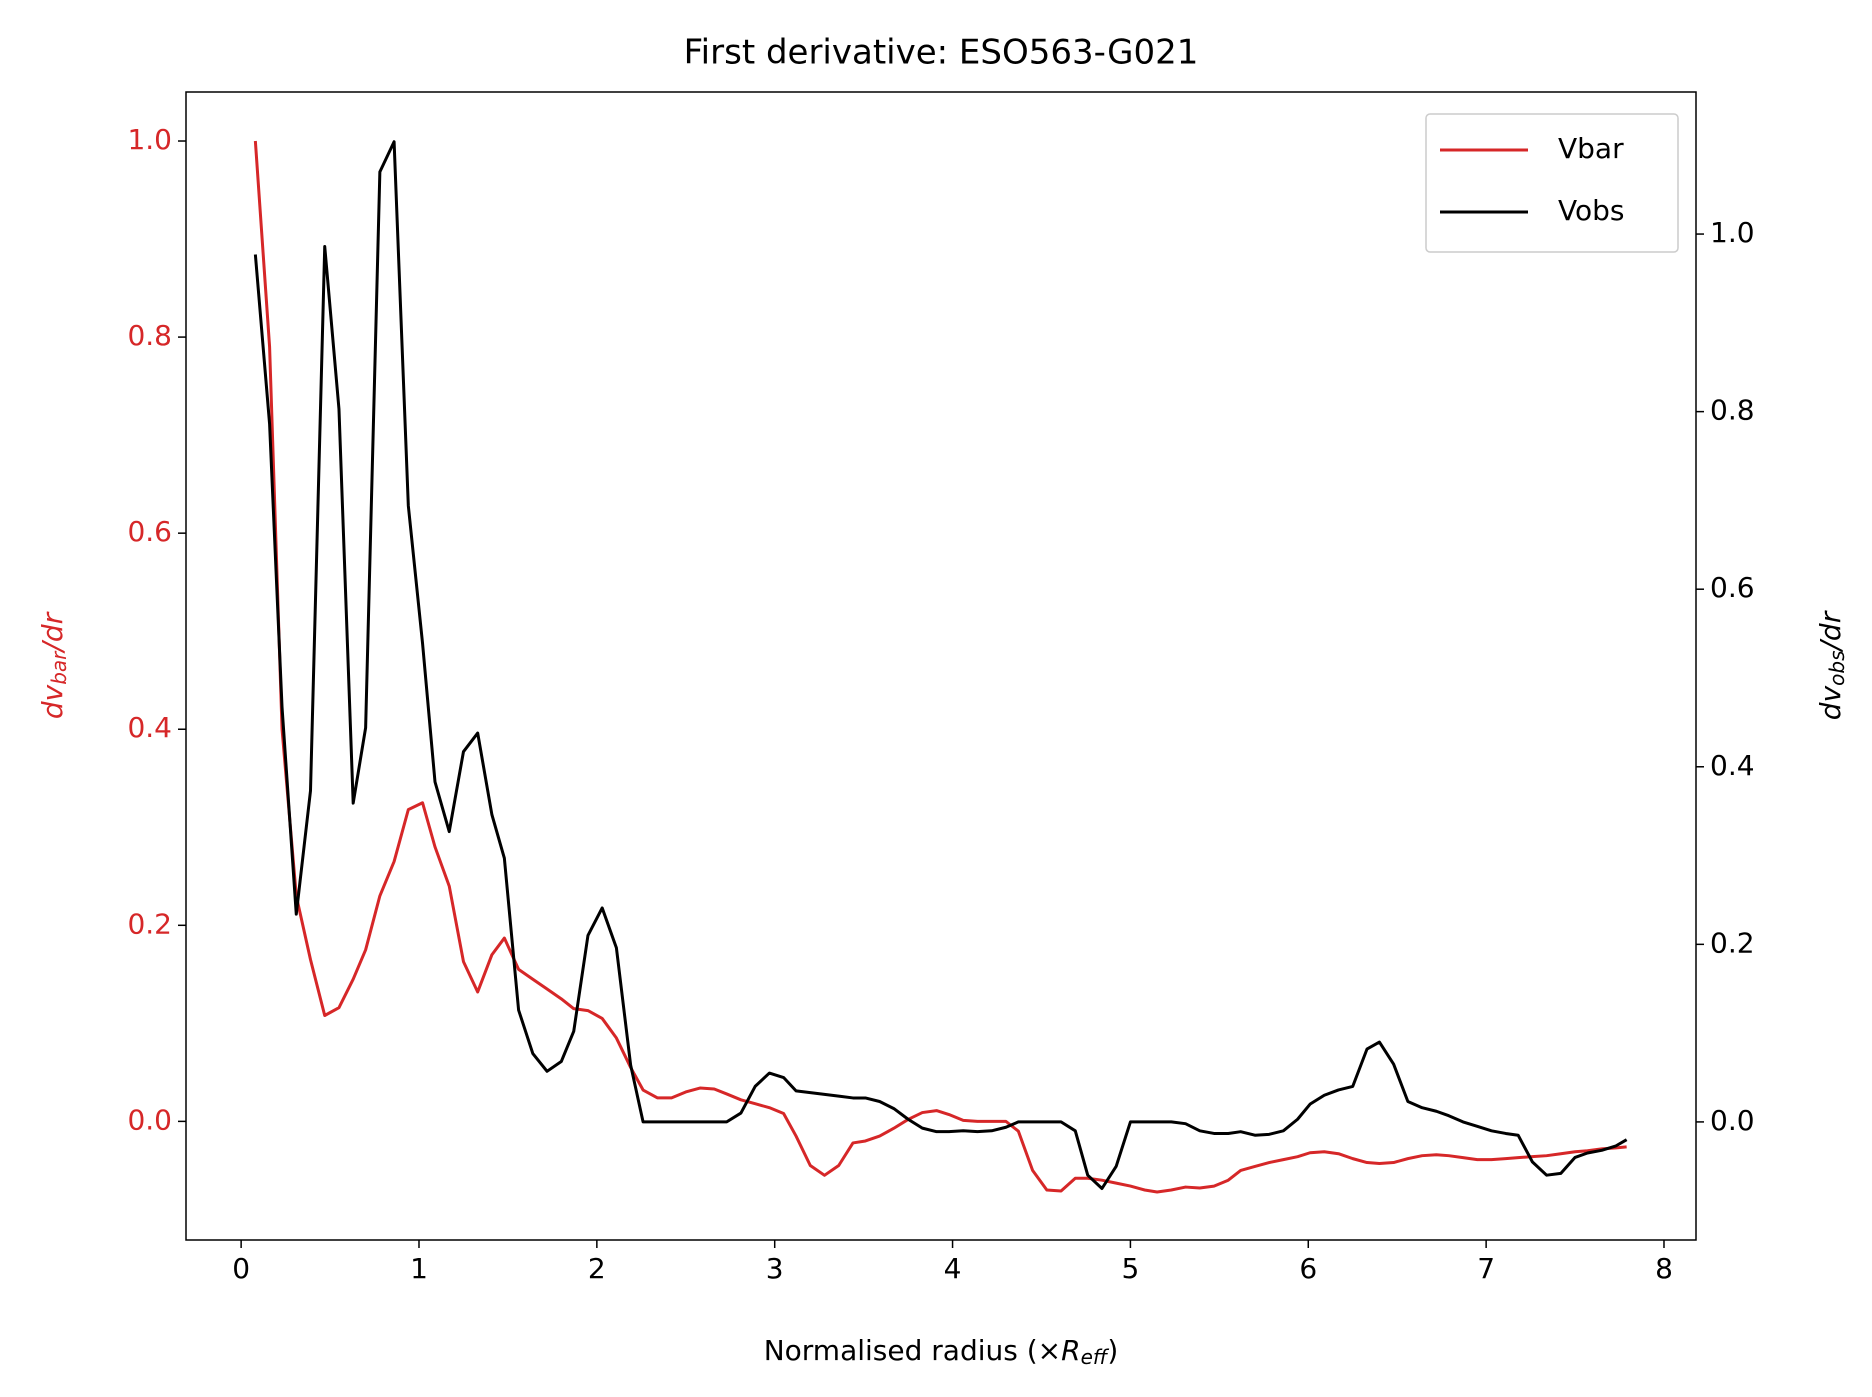 This screenshot has width=1872, height=1397. What do you see at coordinates (149, 531) in the screenshot?
I see `y-tick-label: 0.6` at bounding box center [149, 531].